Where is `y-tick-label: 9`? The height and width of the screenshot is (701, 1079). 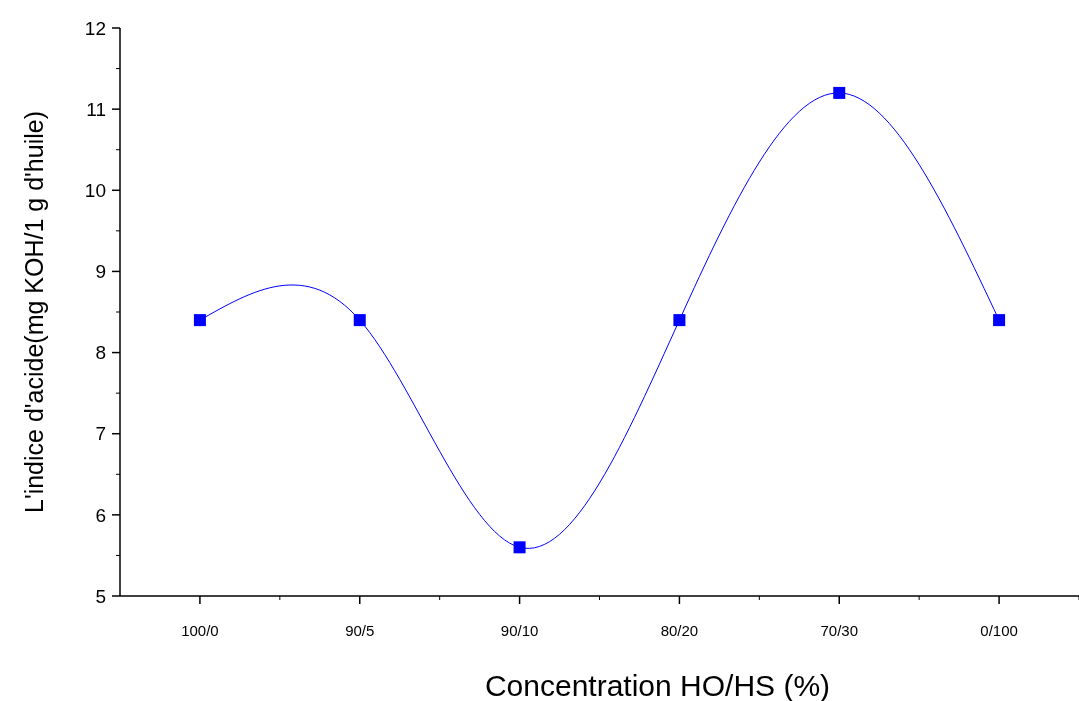 y-tick-label: 9 is located at coordinates (100, 272).